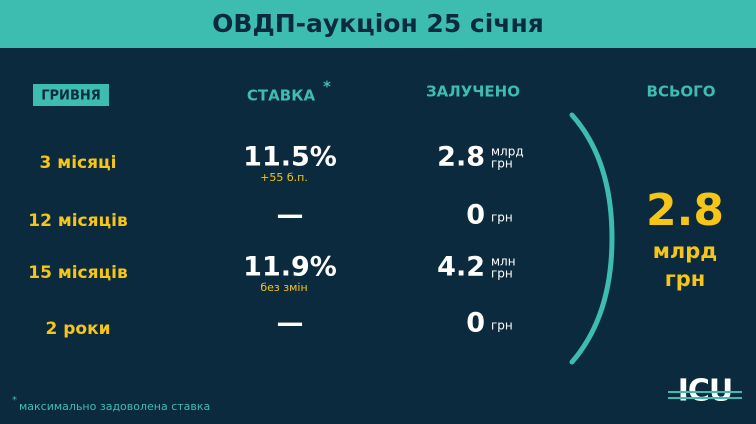 The height and width of the screenshot is (424, 756). I want to click on rate: 11.5%, so click(290, 157).